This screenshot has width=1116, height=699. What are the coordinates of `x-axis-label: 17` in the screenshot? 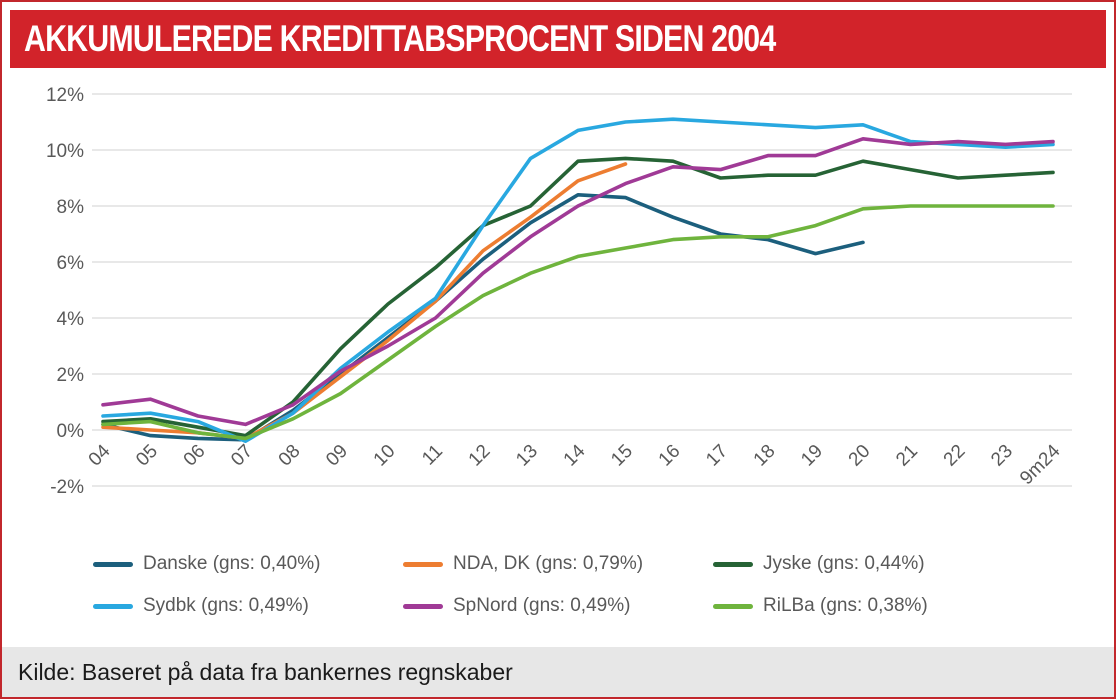 It's located at (717, 456).